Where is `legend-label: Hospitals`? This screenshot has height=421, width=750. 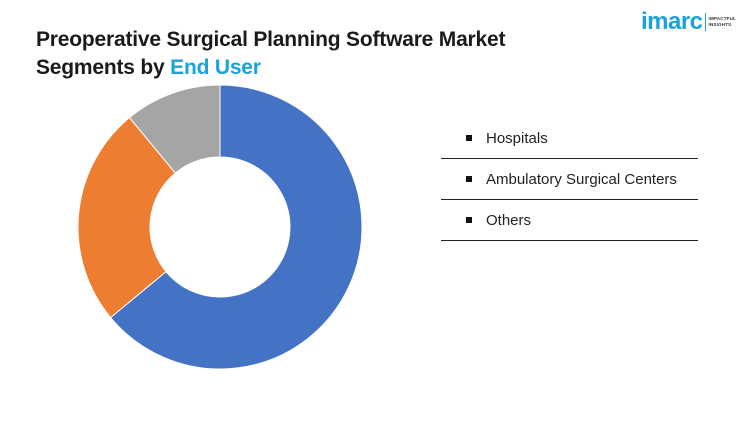 legend-label: Hospitals is located at coordinates (517, 138).